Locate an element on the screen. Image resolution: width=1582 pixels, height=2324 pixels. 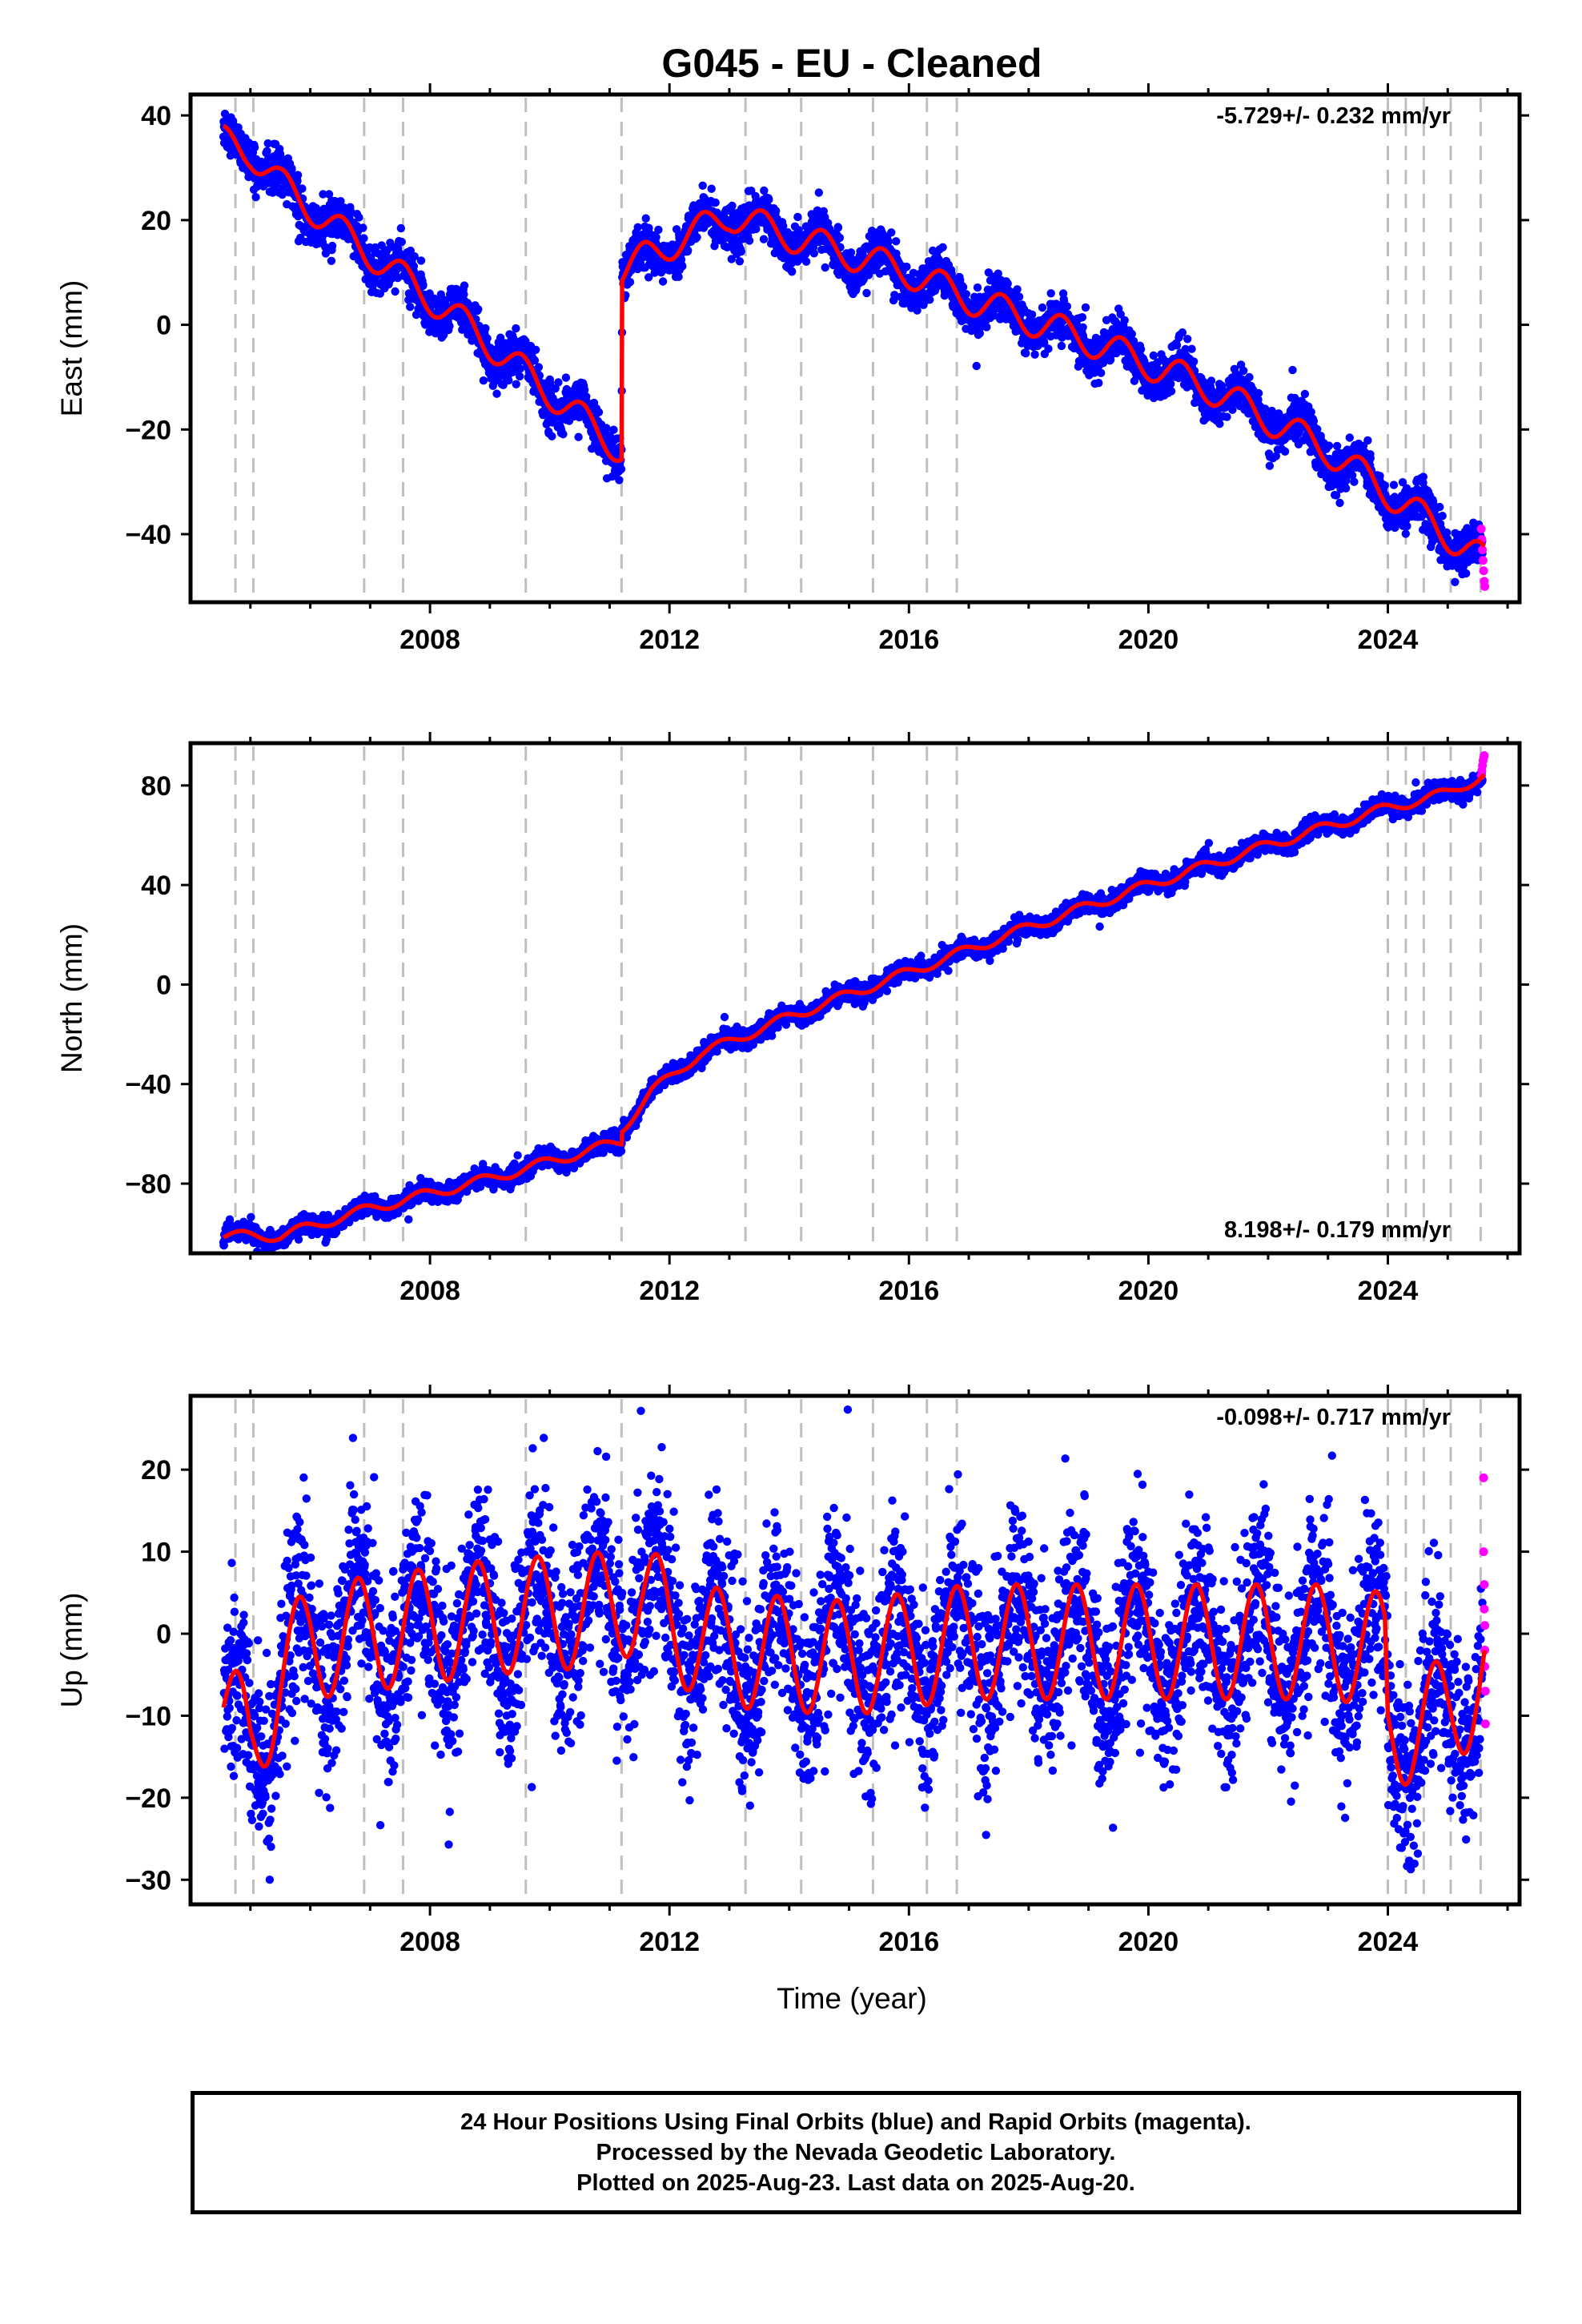
y-tick-label: −20 is located at coordinates (148, 430).